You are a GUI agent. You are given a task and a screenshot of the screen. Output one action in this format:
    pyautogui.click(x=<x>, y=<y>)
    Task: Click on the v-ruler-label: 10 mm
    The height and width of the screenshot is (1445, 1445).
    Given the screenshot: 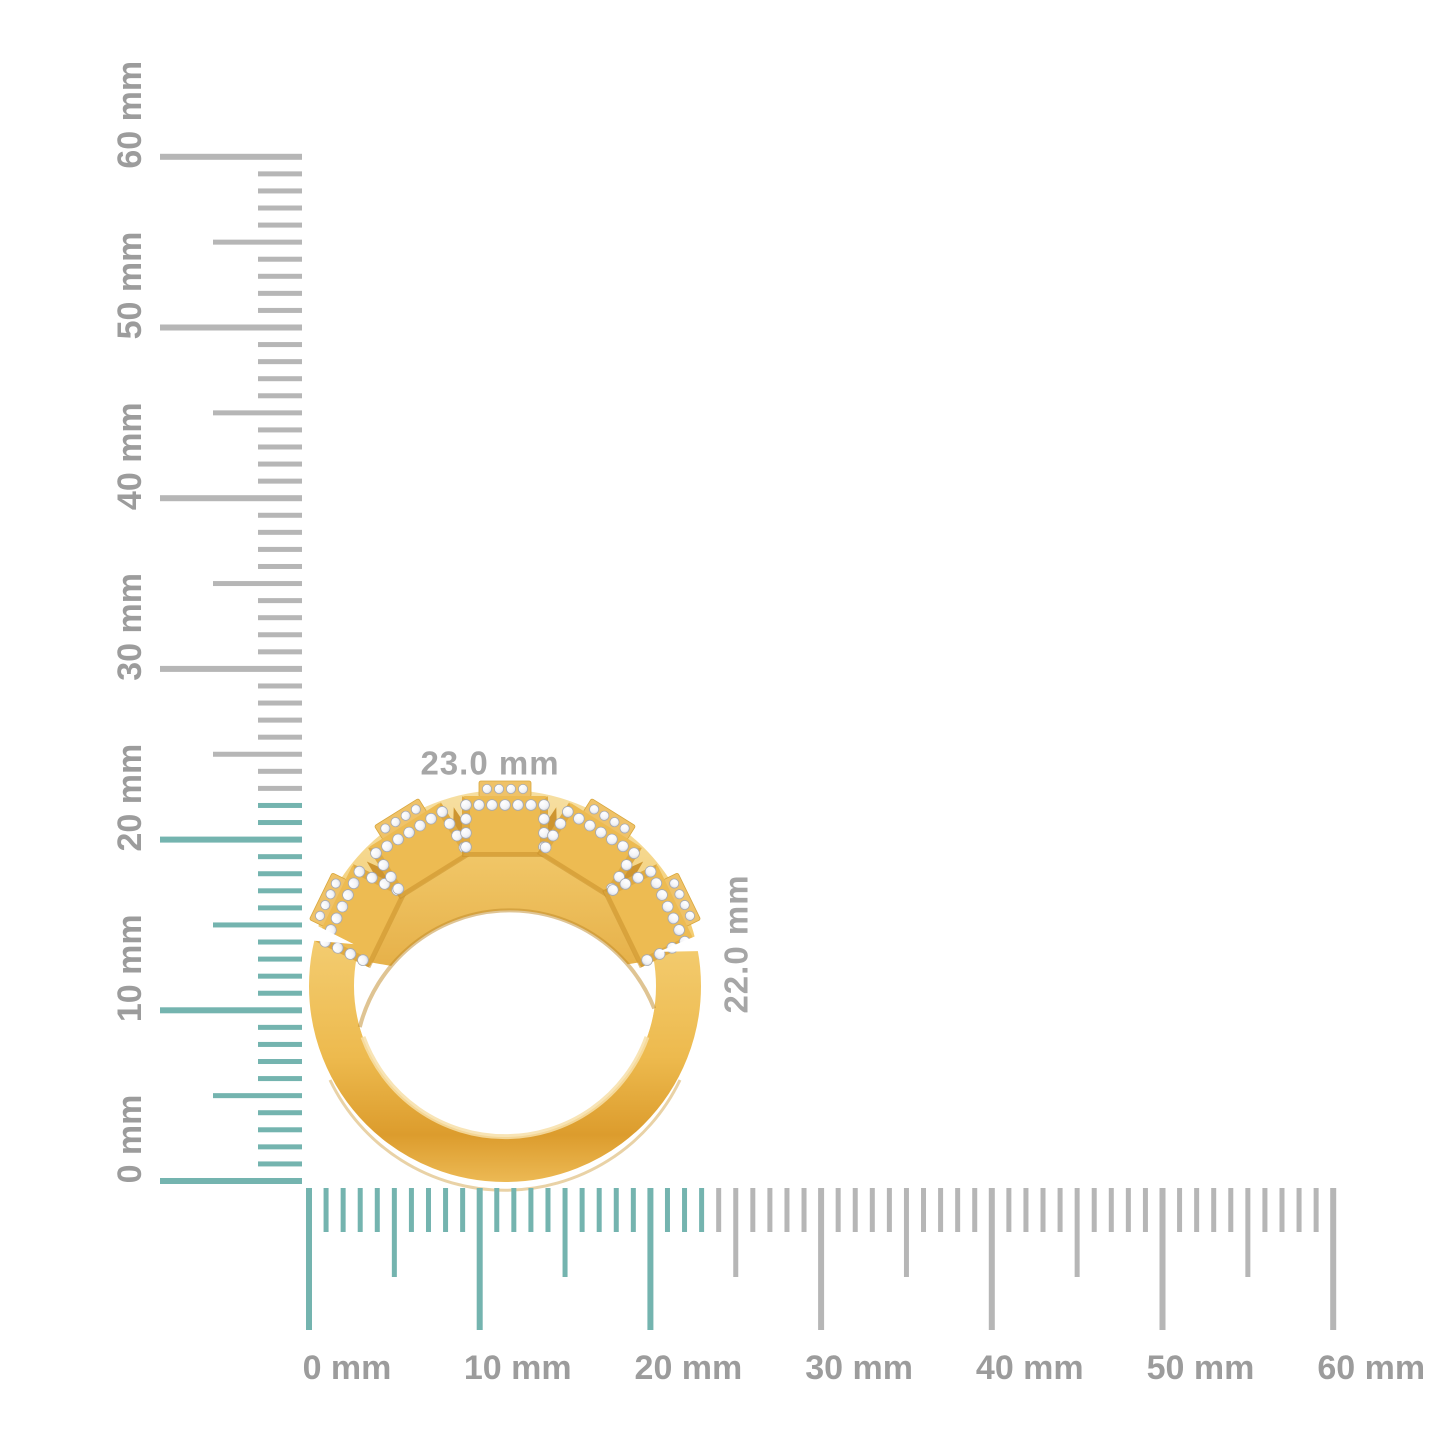 What is the action you would take?
    pyautogui.click(x=130, y=968)
    